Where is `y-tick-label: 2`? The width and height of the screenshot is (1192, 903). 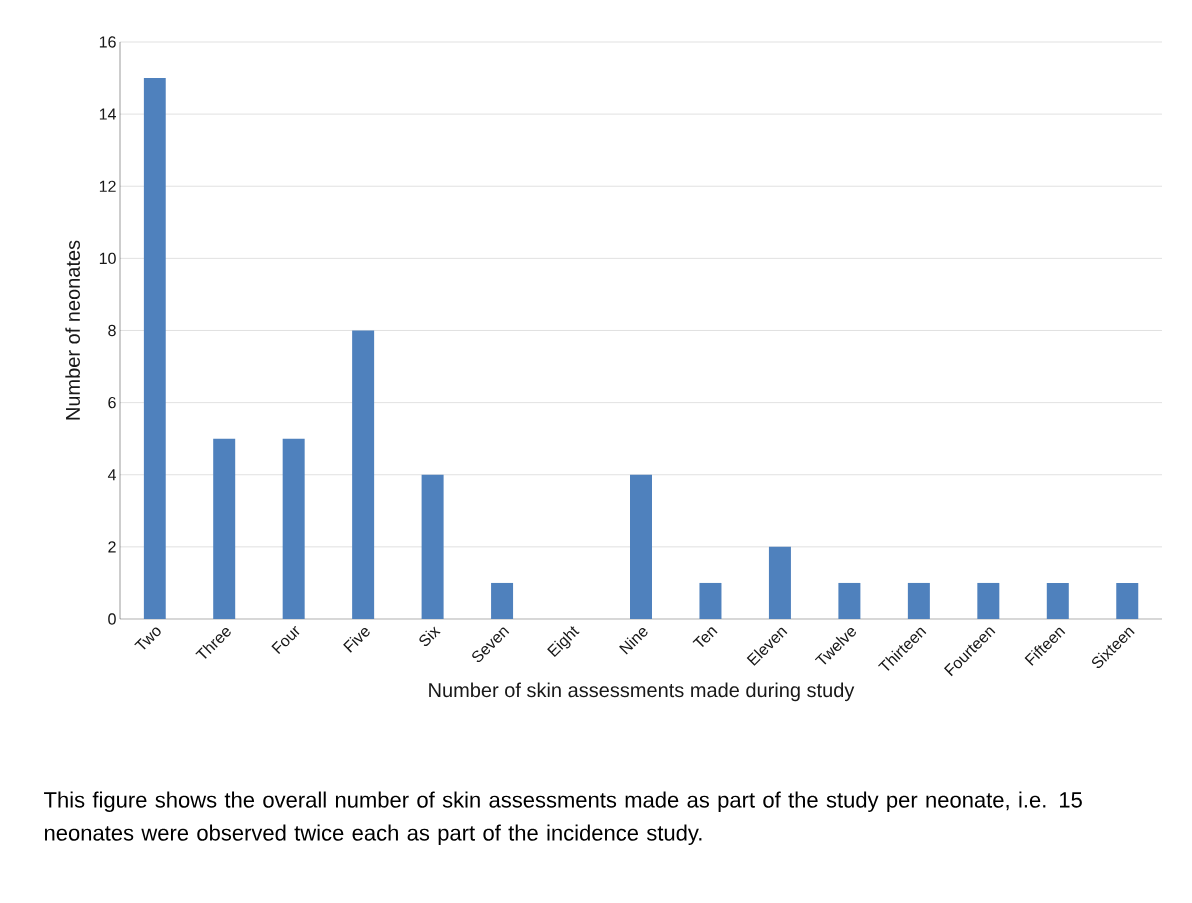 y-tick-label: 2 is located at coordinates (112, 547).